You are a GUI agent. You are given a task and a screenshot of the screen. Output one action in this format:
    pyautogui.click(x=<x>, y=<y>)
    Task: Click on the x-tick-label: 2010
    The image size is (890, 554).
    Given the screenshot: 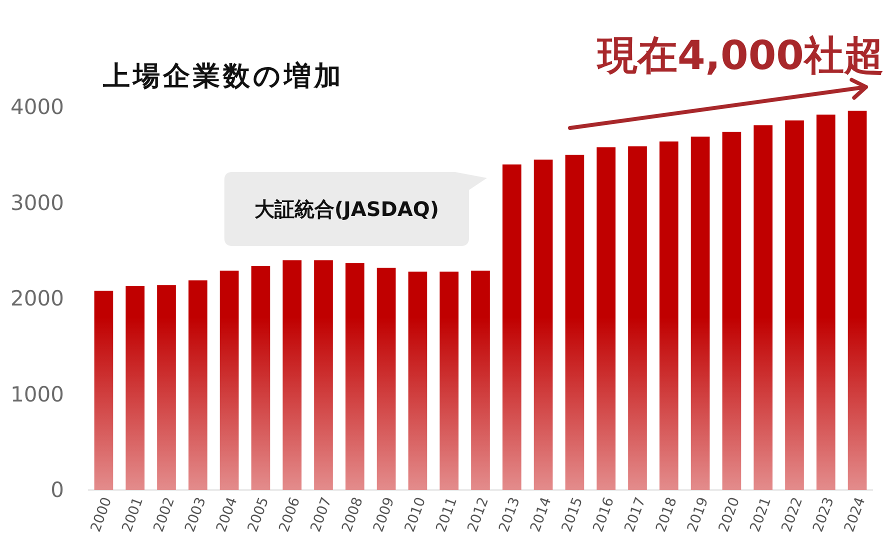 What is the action you would take?
    pyautogui.click(x=416, y=514)
    